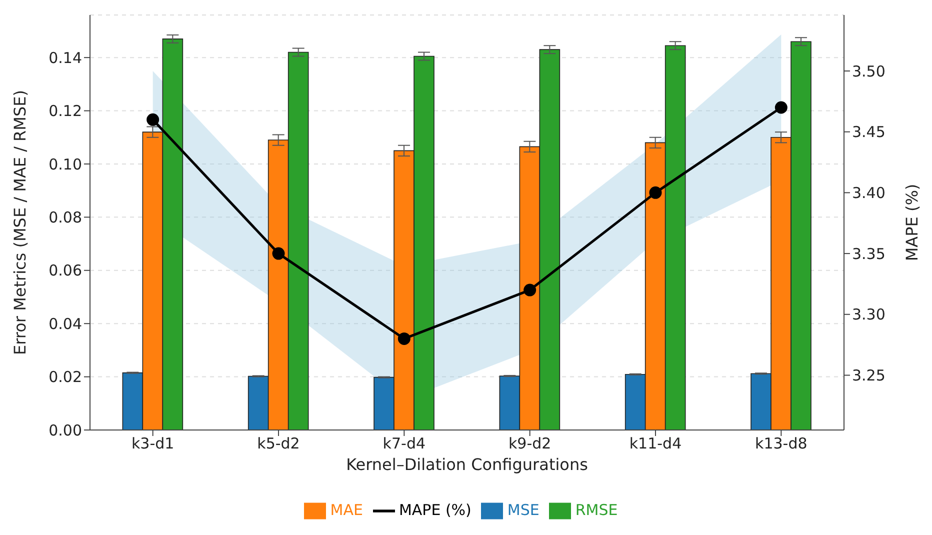 The height and width of the screenshot is (535, 932). What do you see at coordinates (869, 193) in the screenshot?
I see `y2-tick-label: 3.40` at bounding box center [869, 193].